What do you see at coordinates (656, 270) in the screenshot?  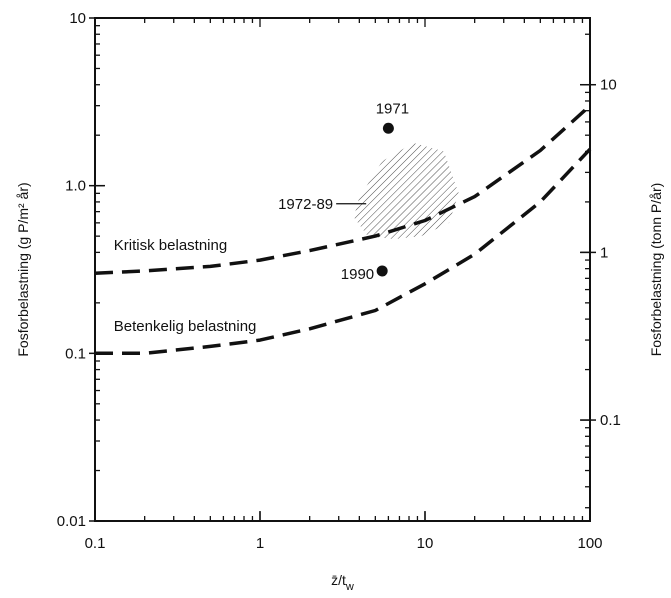 I see `y-axis-label-right: Fosforbelastning (tonn P/år)` at bounding box center [656, 270].